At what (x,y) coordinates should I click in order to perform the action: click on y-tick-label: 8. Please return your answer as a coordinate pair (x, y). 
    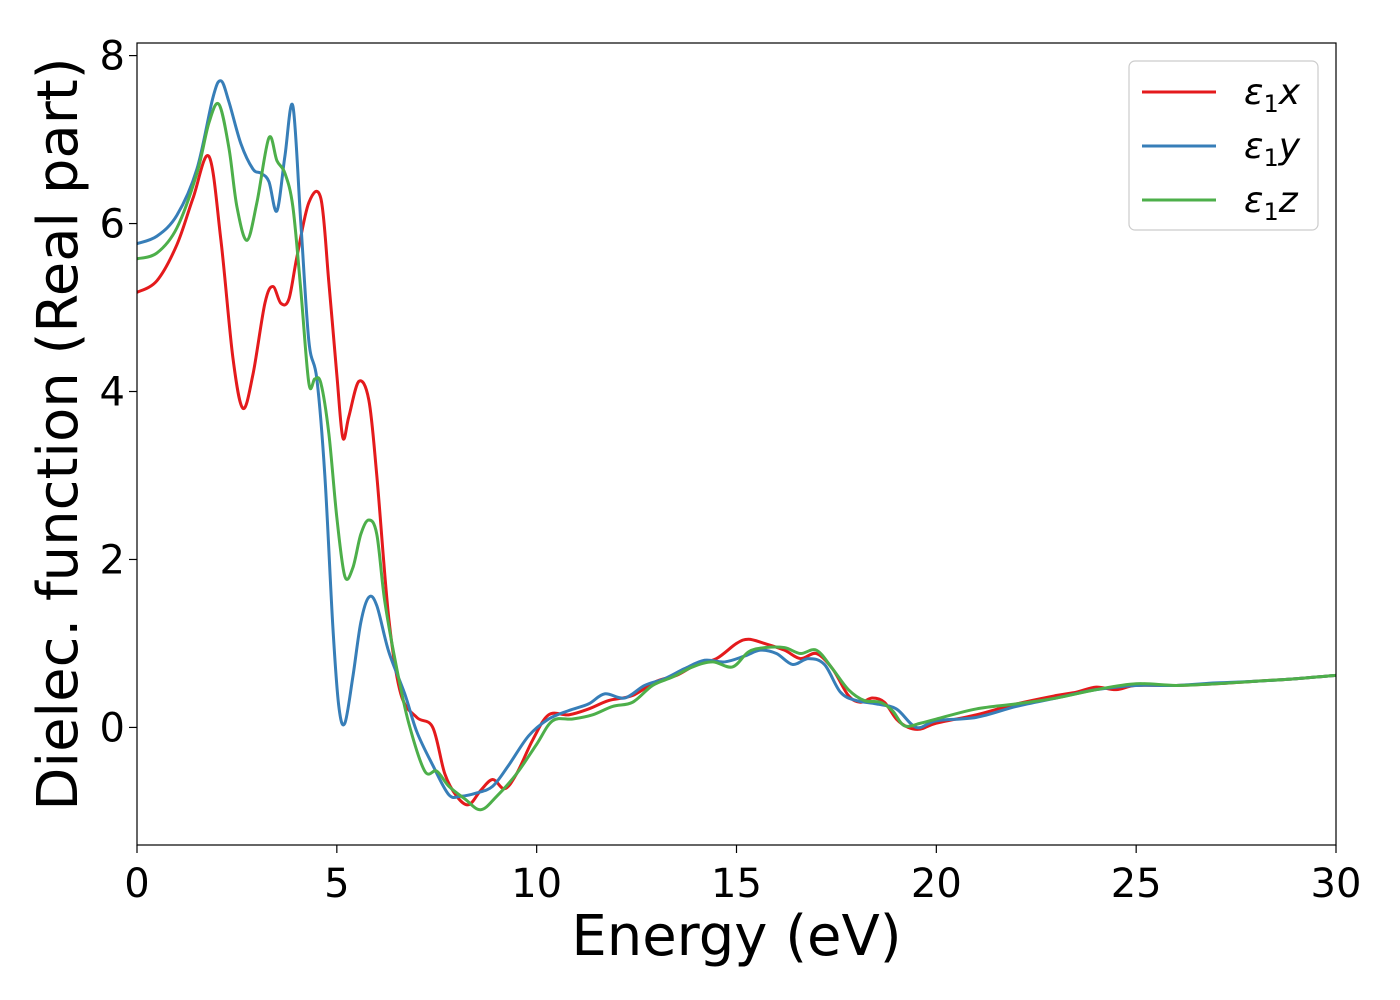
    Looking at the image, I should click on (112, 57).